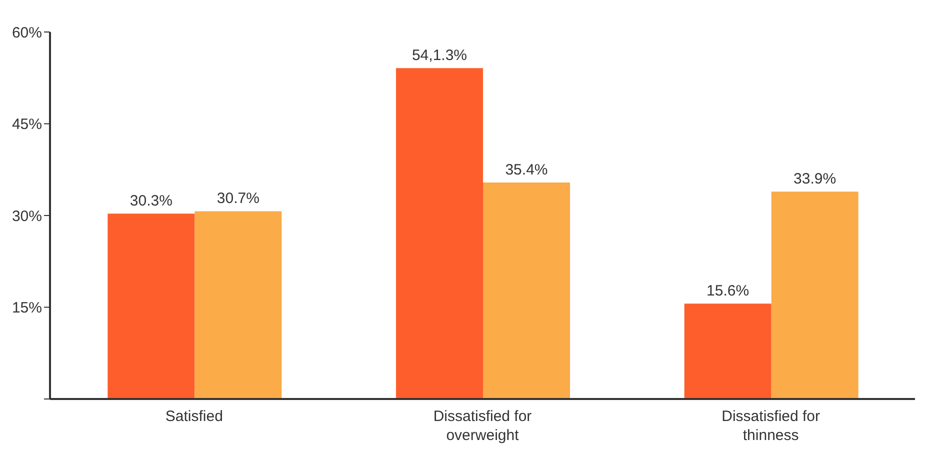 This screenshot has width=925, height=462. Describe the element at coordinates (27, 216) in the screenshot. I see `y-tick-label: 30%` at that location.